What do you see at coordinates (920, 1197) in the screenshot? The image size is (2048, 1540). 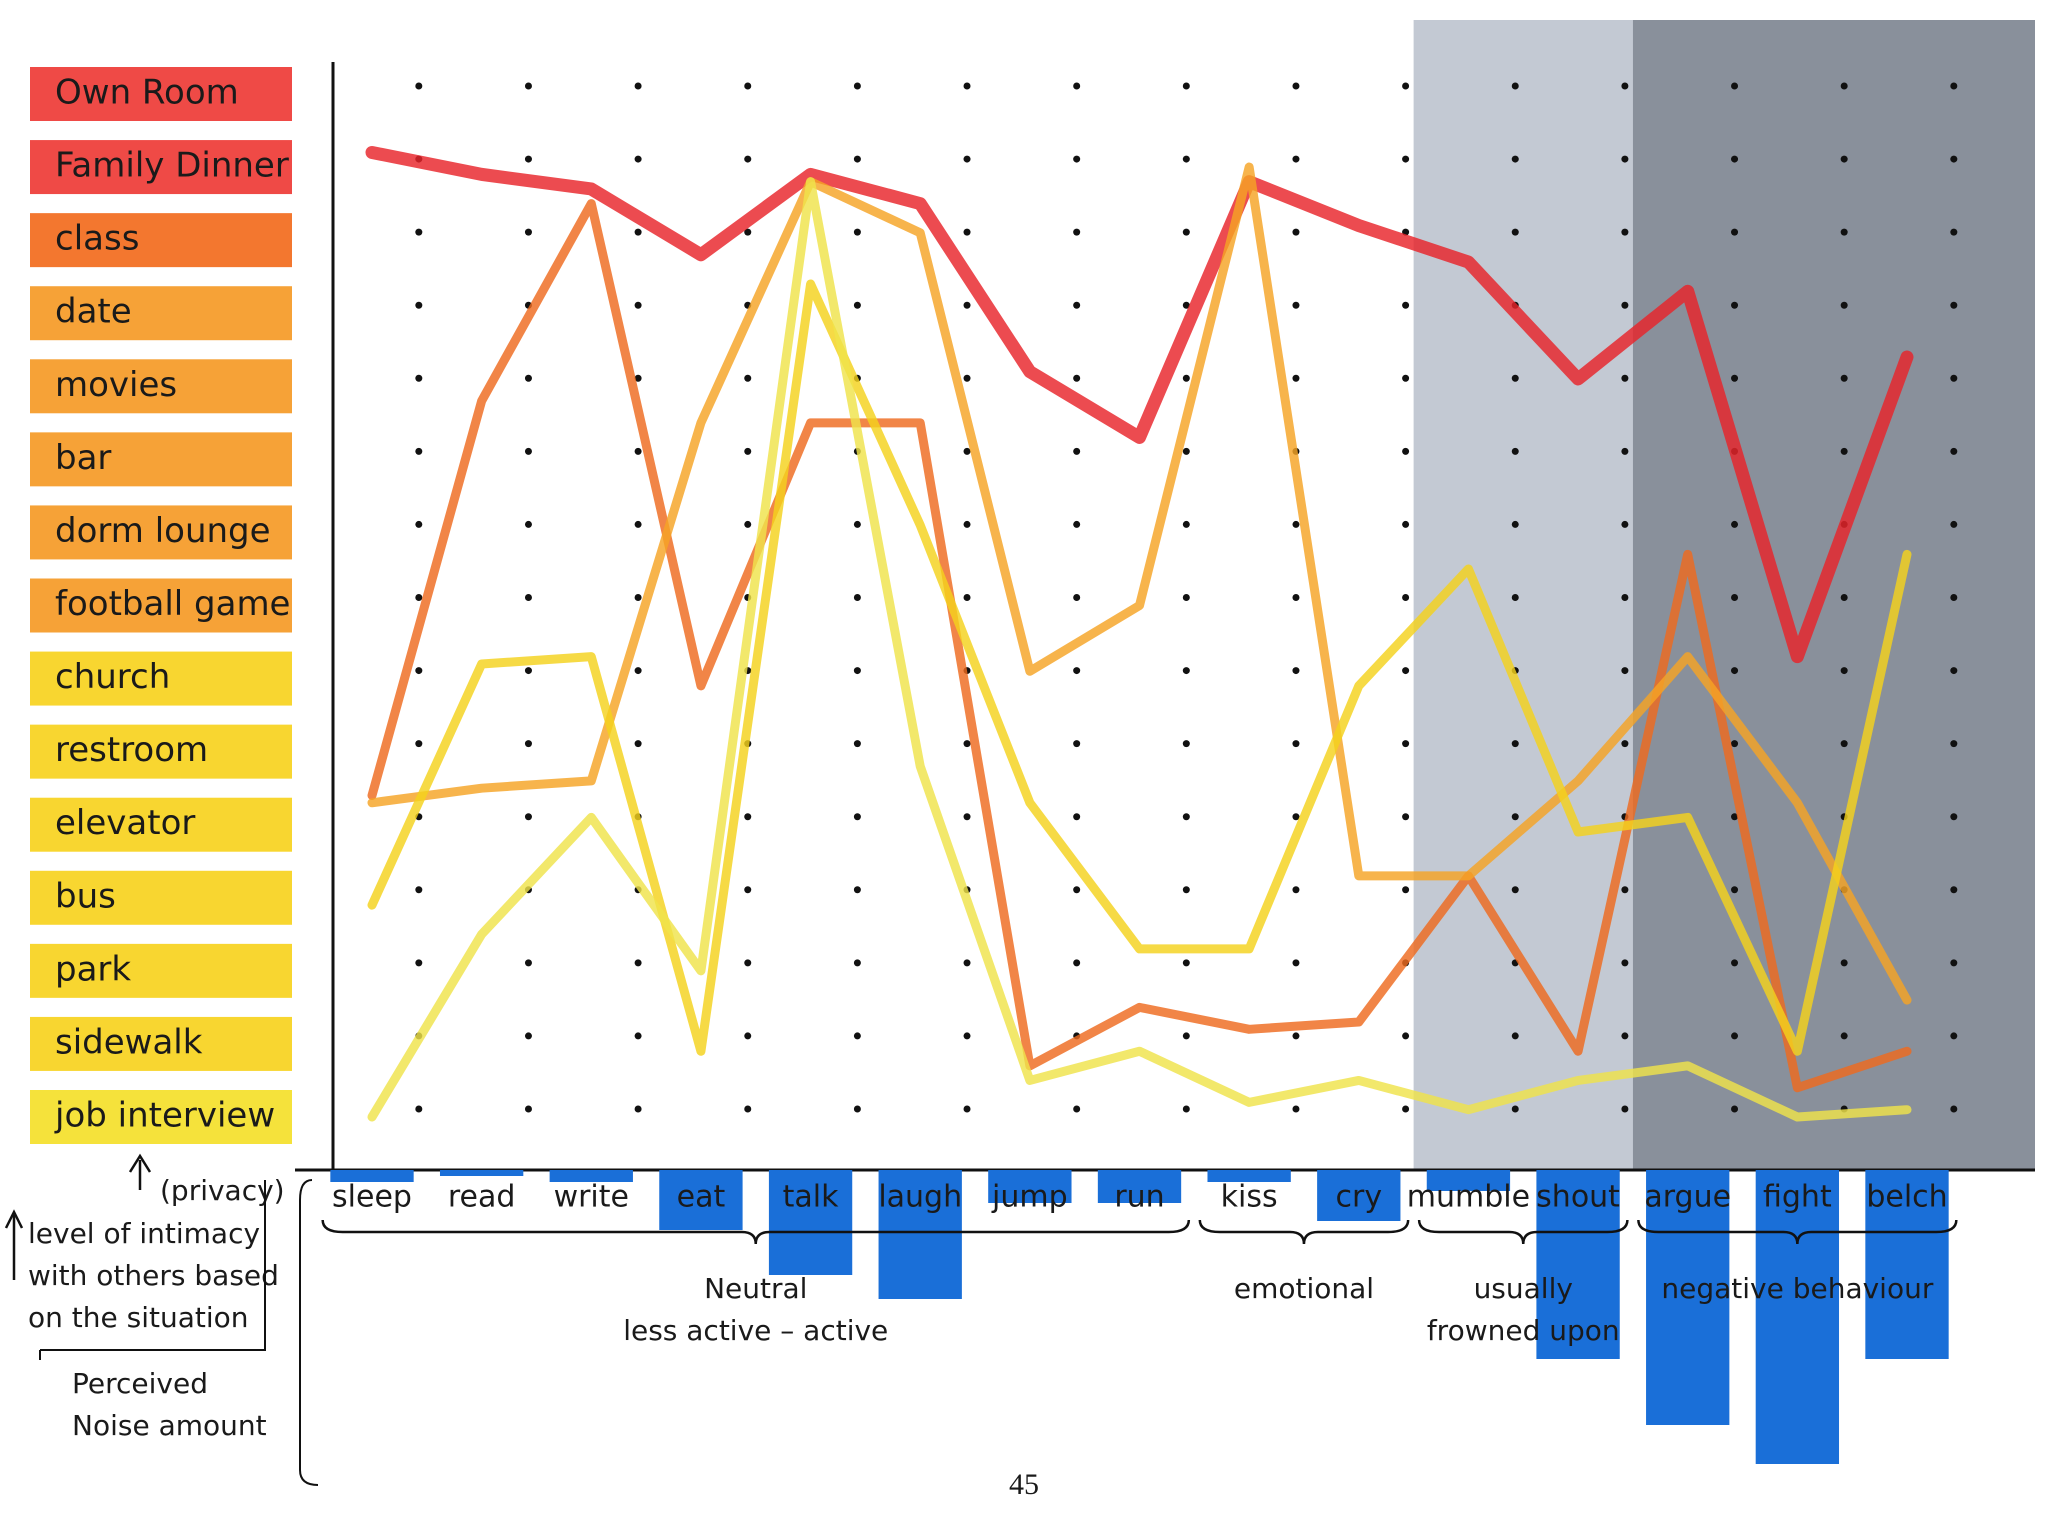 I see `x-tick-label: laugh` at bounding box center [920, 1197].